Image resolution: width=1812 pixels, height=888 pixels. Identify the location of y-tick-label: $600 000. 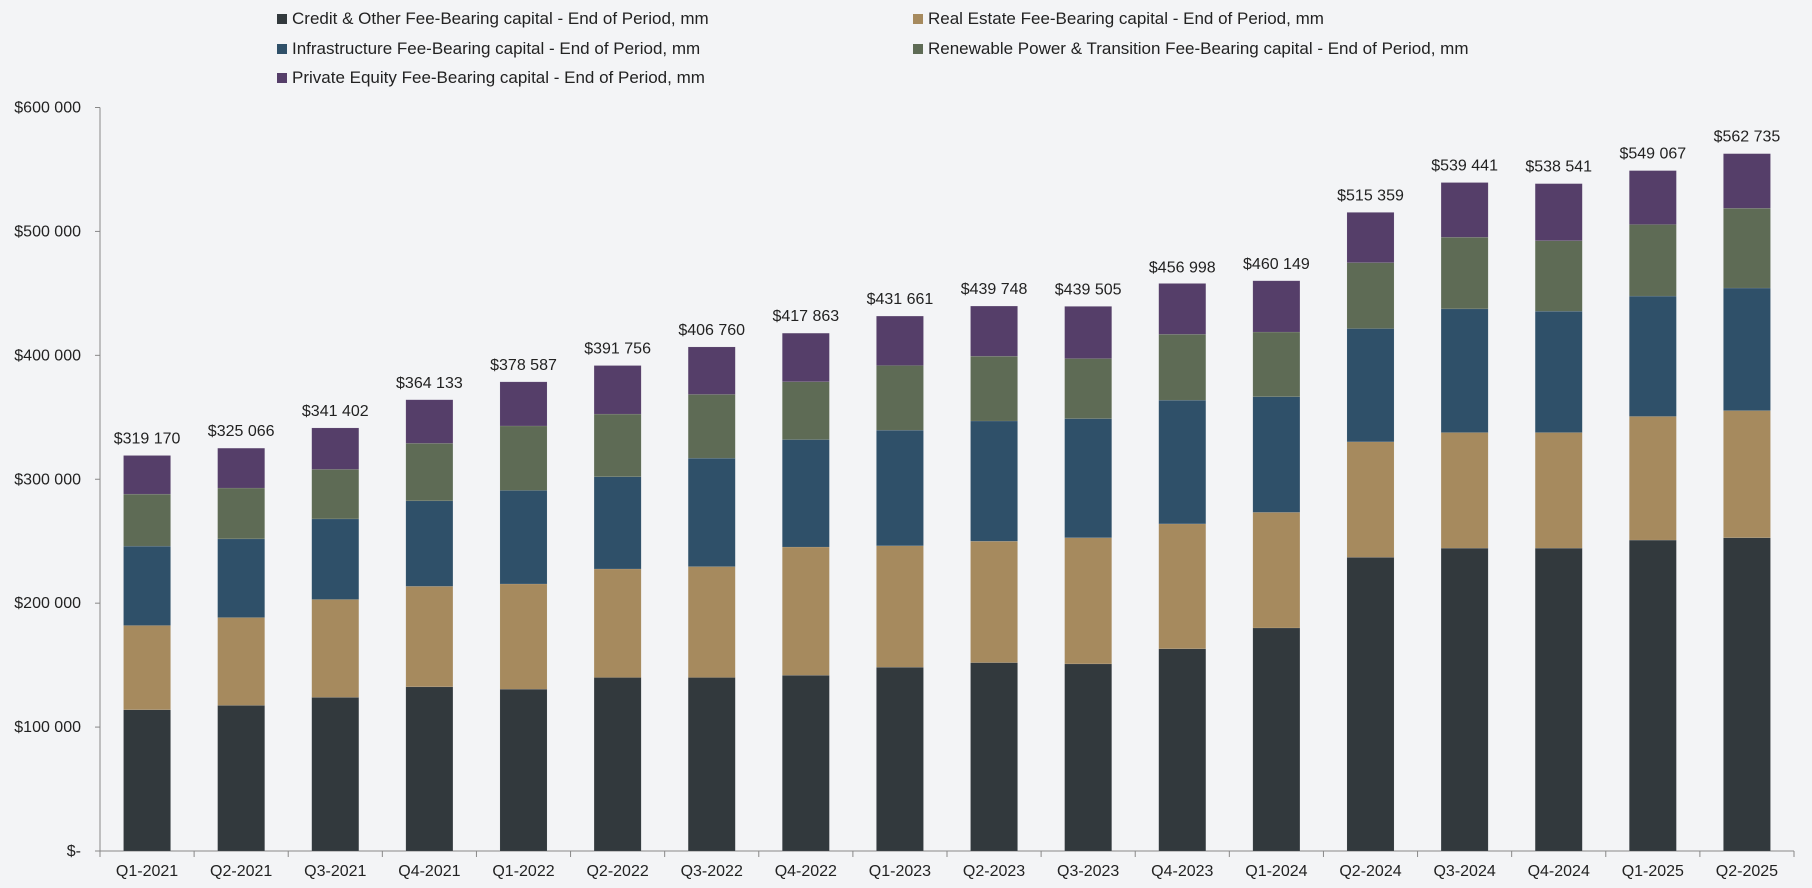
(47, 108).